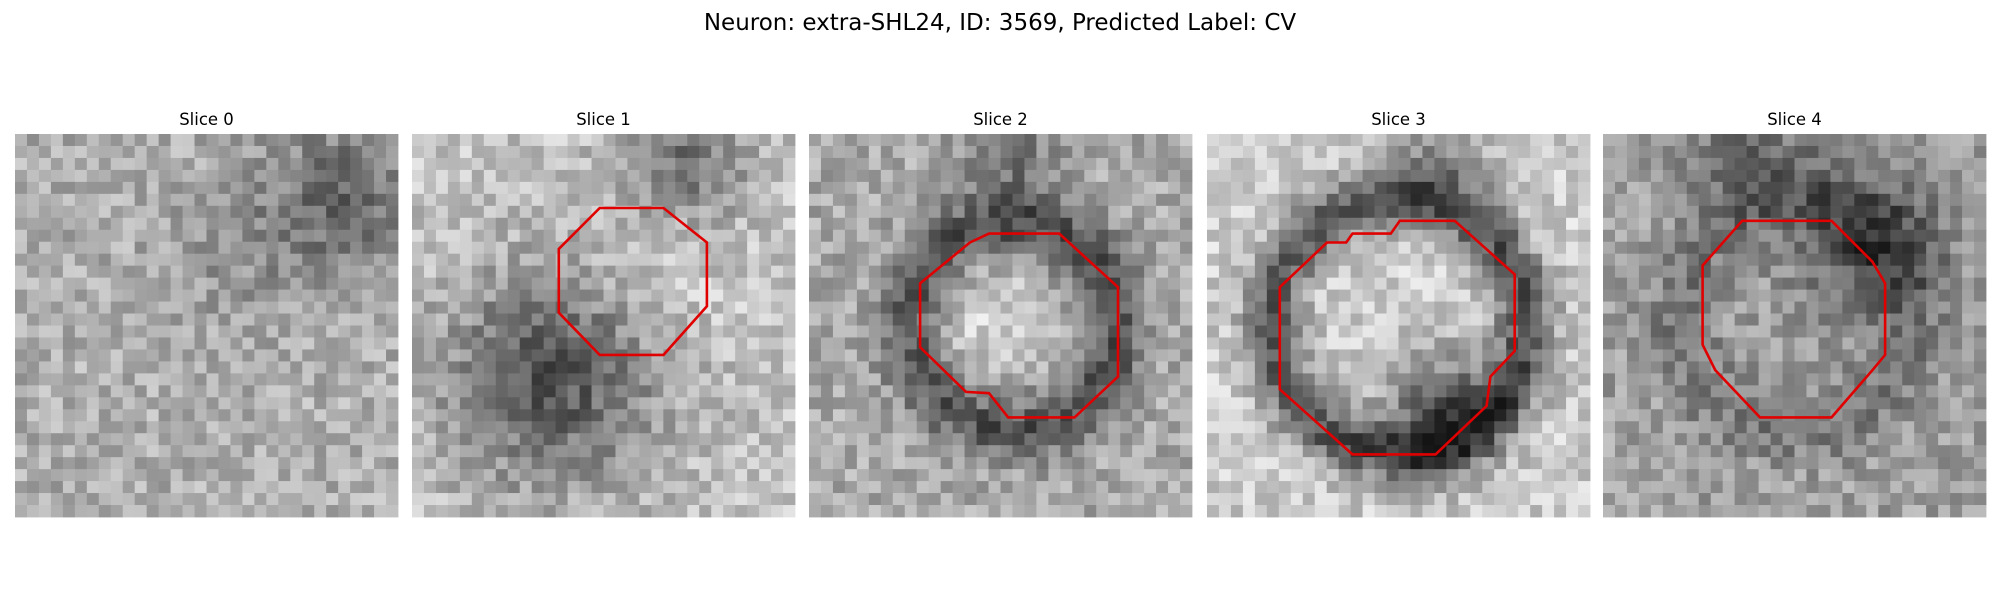  I want to click on slice-title: Slice 0, so click(206, 119).